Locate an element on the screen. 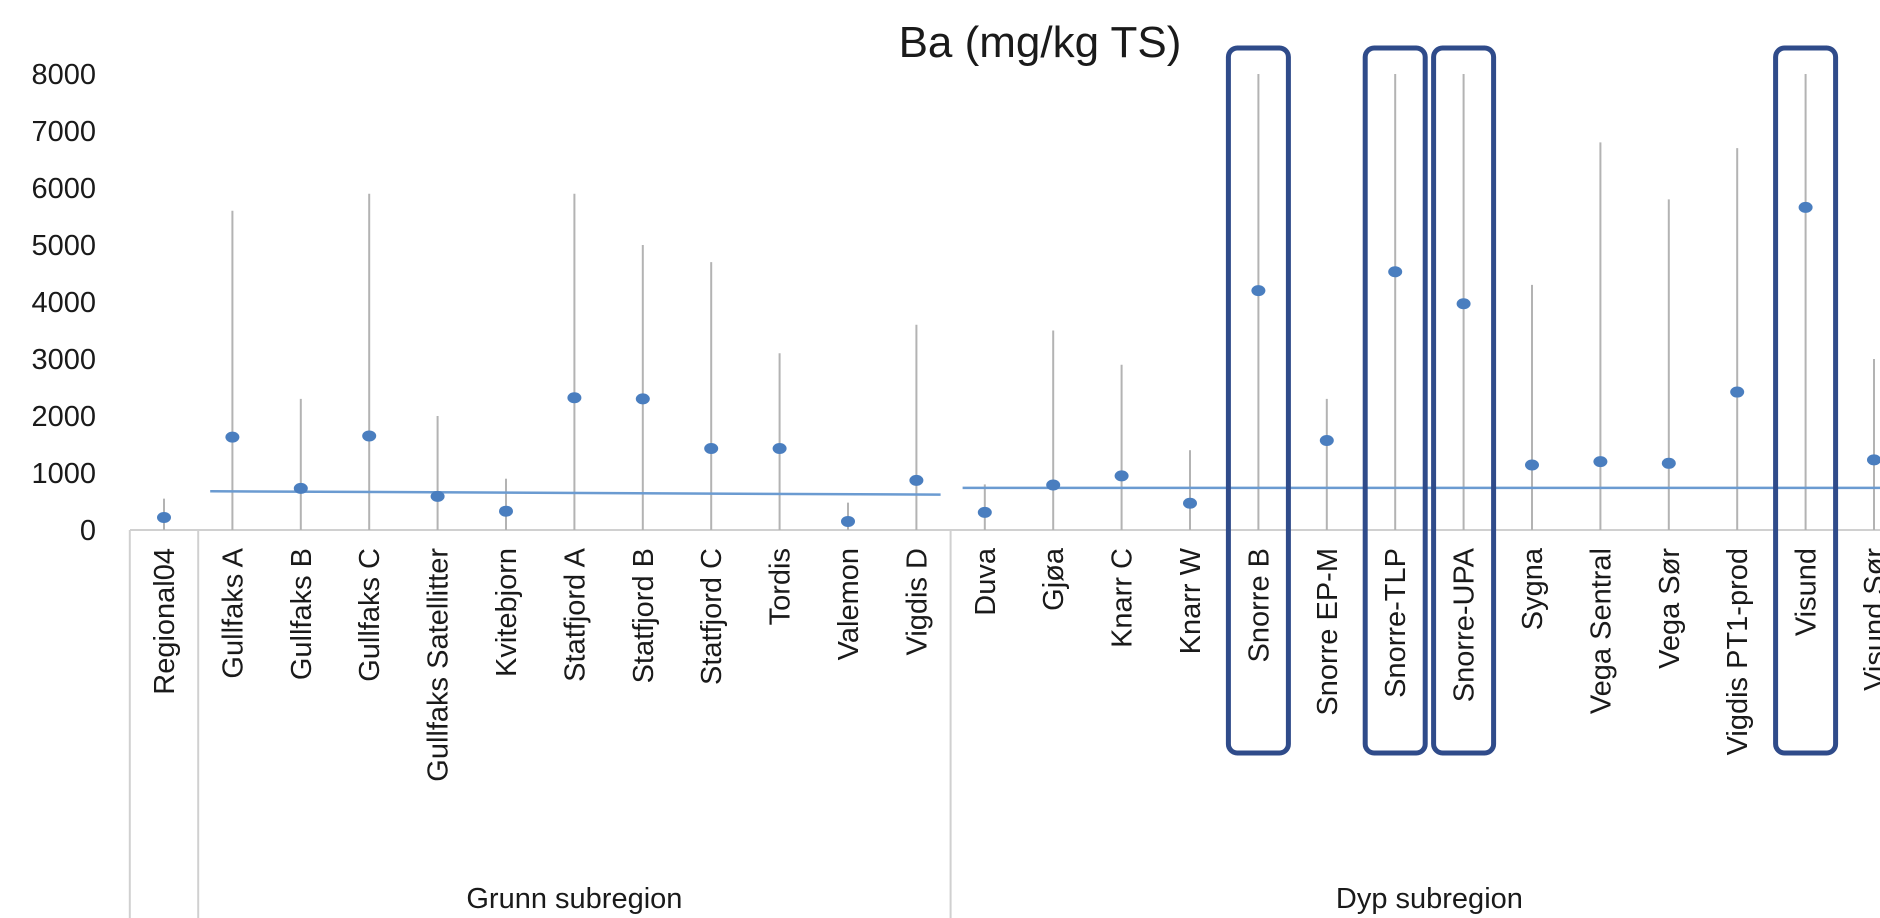  category-label: Duva is located at coordinates (986, 581).